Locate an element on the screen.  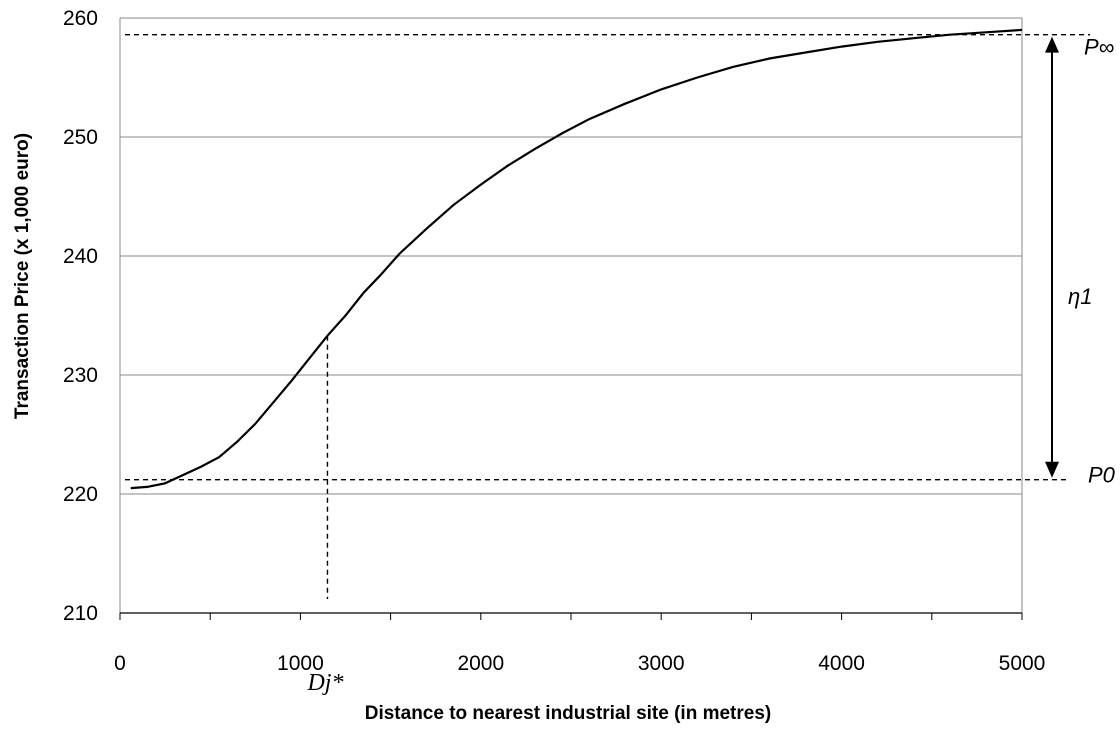
d-star-label: Dj* is located at coordinates (324, 683).